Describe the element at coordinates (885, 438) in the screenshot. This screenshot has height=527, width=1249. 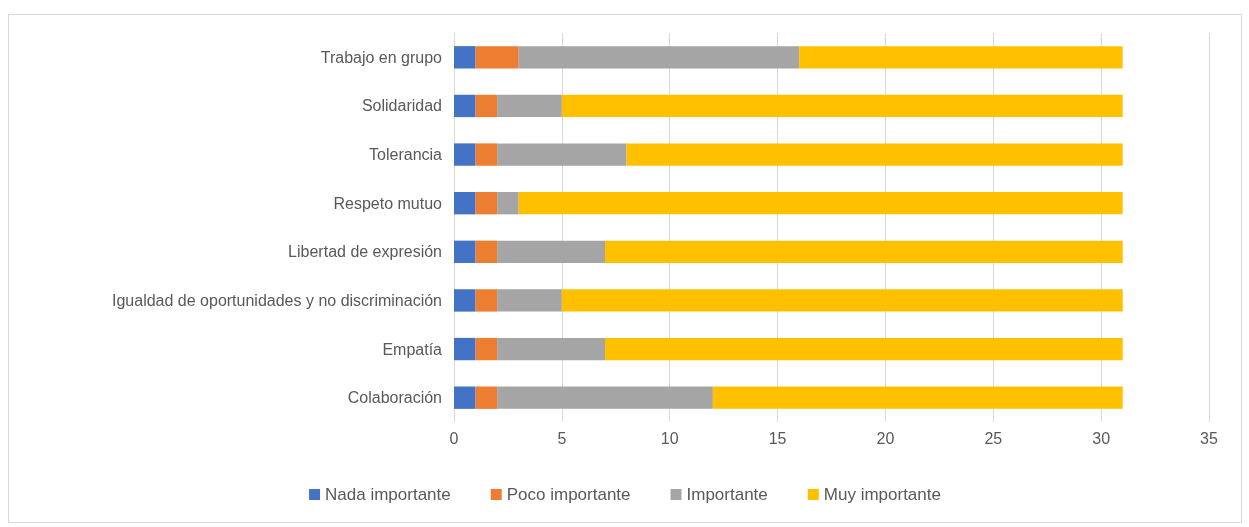
I see `x-tick-label: 20` at that location.